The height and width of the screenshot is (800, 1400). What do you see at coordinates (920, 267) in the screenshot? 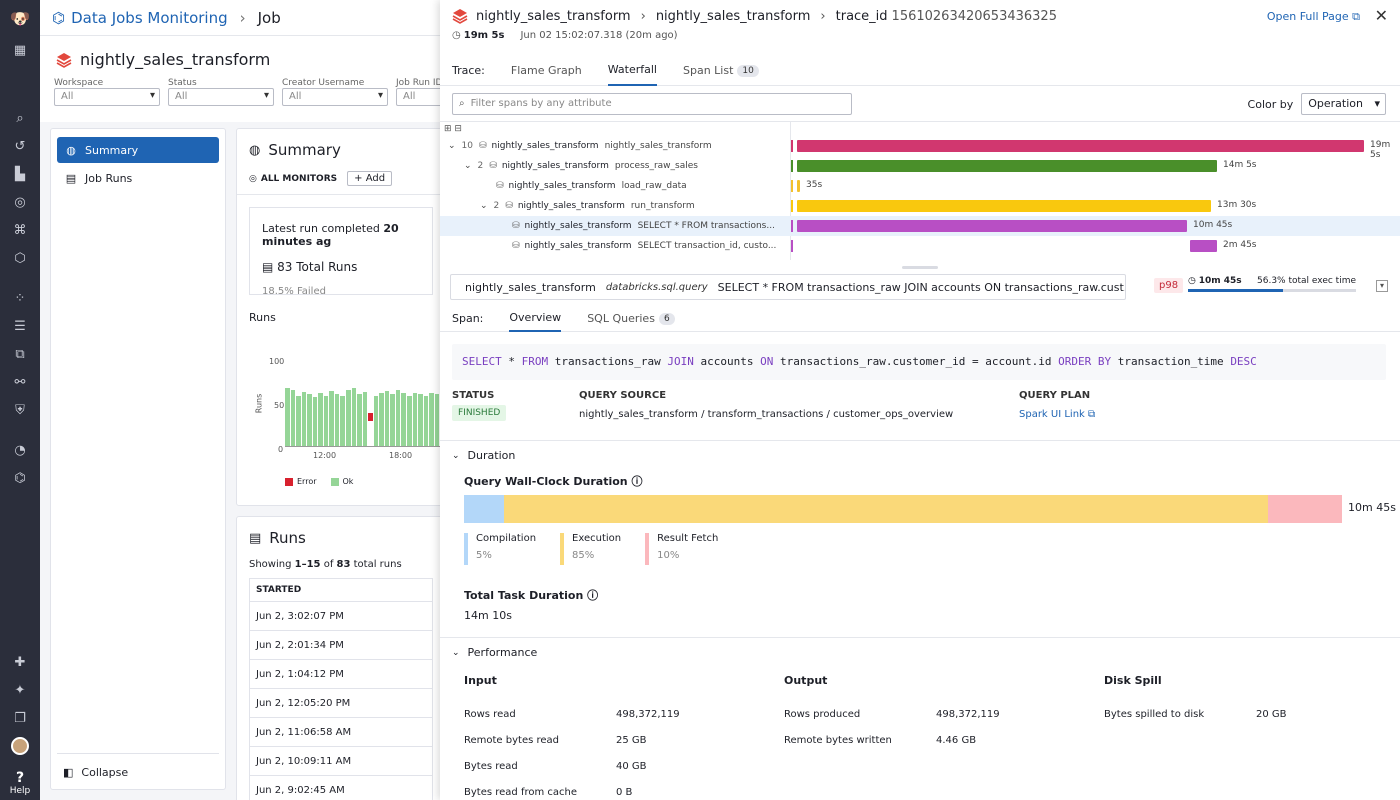
I see `resize-handle` at bounding box center [920, 267].